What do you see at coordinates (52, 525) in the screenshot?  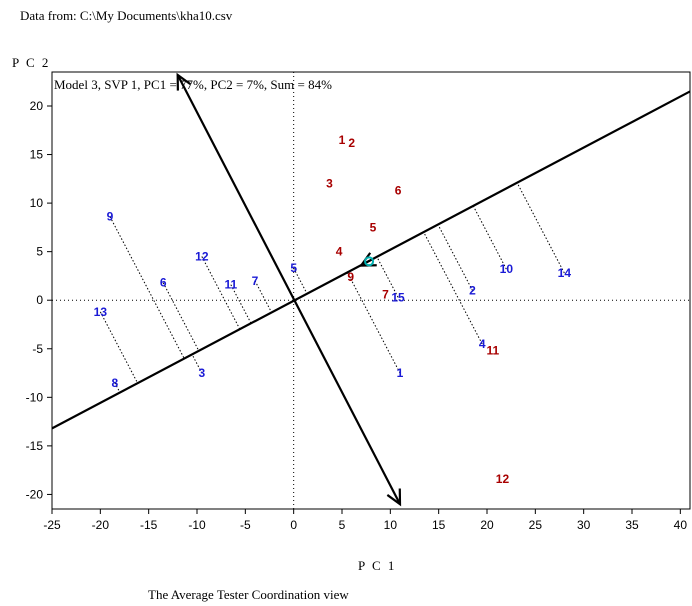 I see `x-tick-label: -25` at bounding box center [52, 525].